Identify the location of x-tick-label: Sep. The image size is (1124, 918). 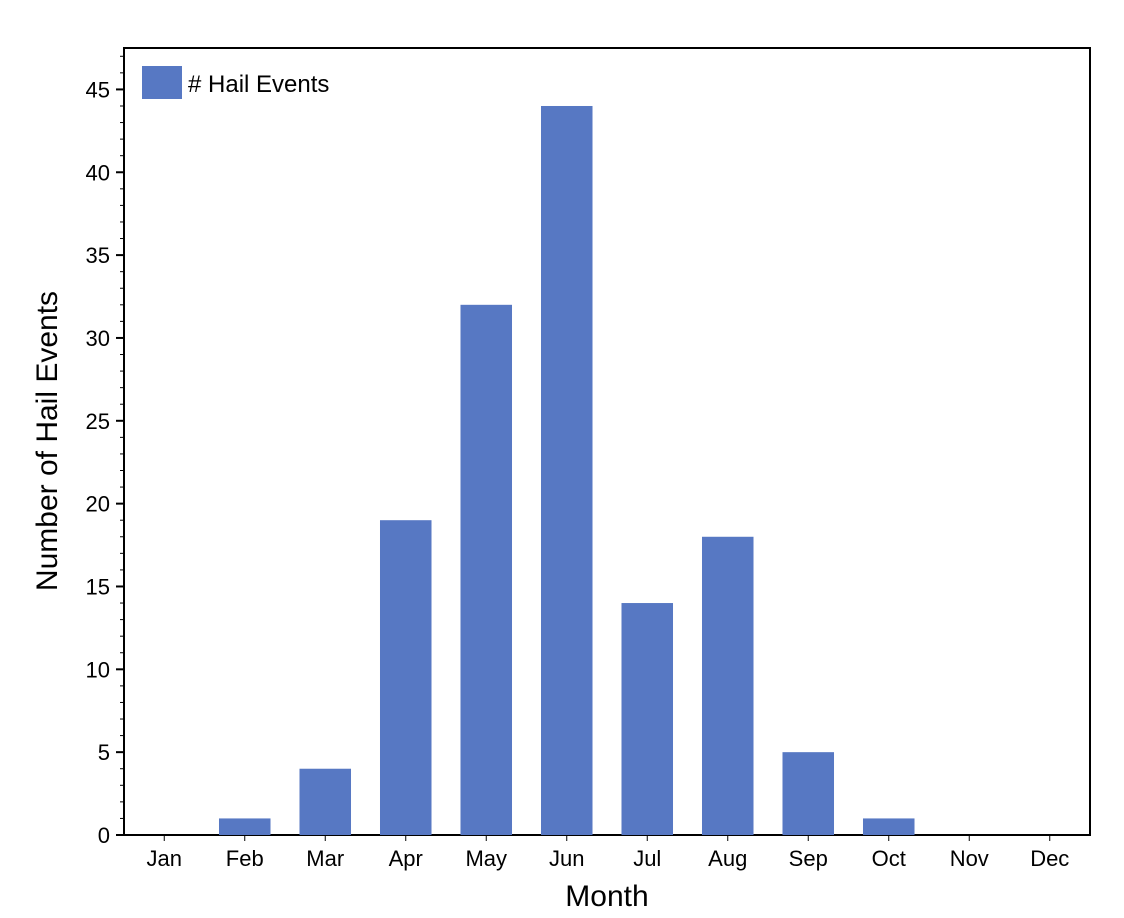
(808, 858).